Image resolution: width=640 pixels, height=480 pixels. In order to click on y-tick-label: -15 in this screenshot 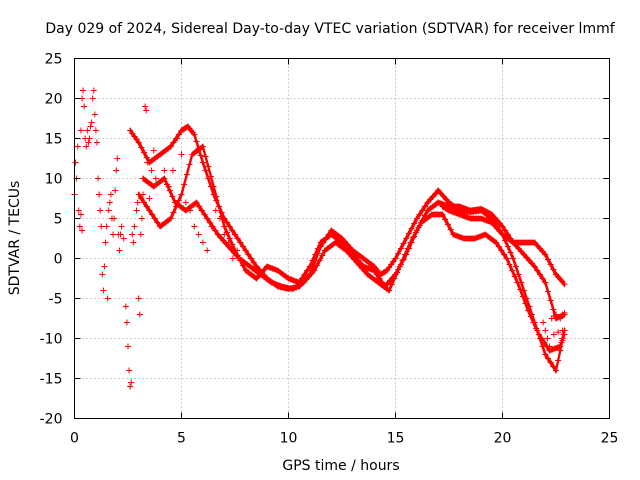, I will do `click(51, 380)`.